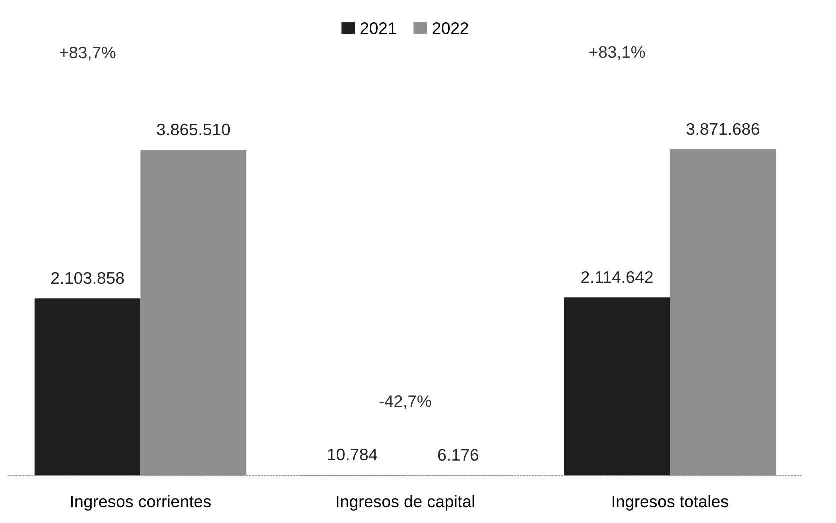 This screenshot has width=836, height=523. I want to click on annotation: -42,7%, so click(406, 403).